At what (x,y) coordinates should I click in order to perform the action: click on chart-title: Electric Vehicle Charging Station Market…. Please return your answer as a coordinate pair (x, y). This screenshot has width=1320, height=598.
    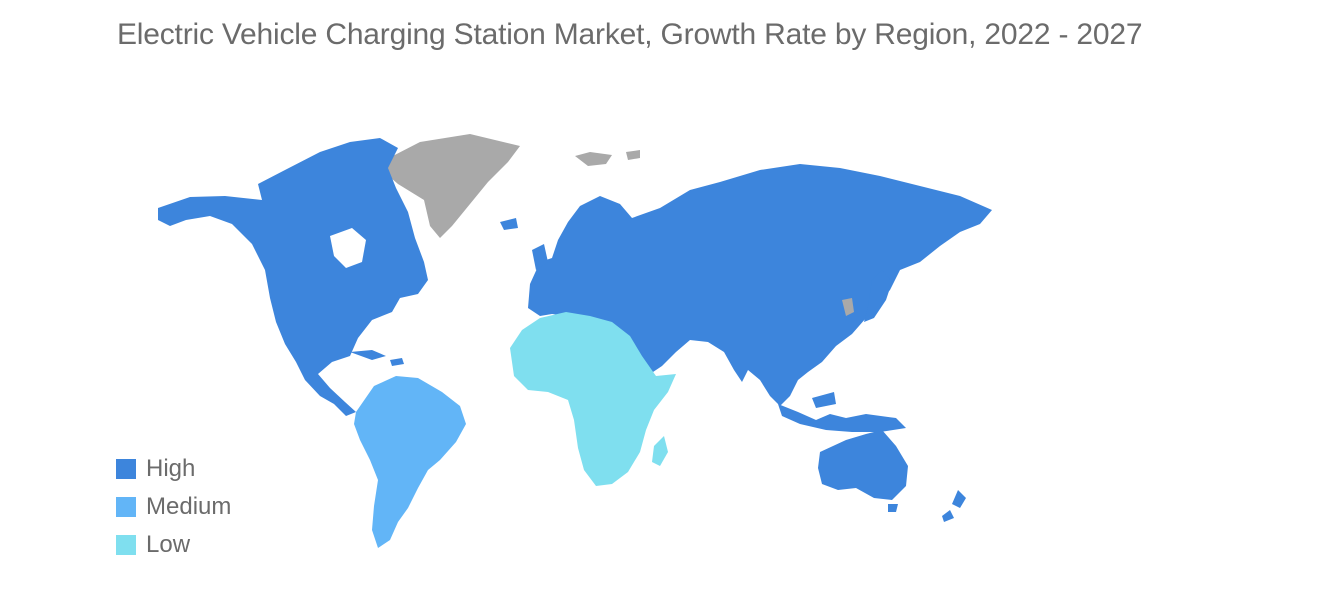
    Looking at the image, I should click on (630, 34).